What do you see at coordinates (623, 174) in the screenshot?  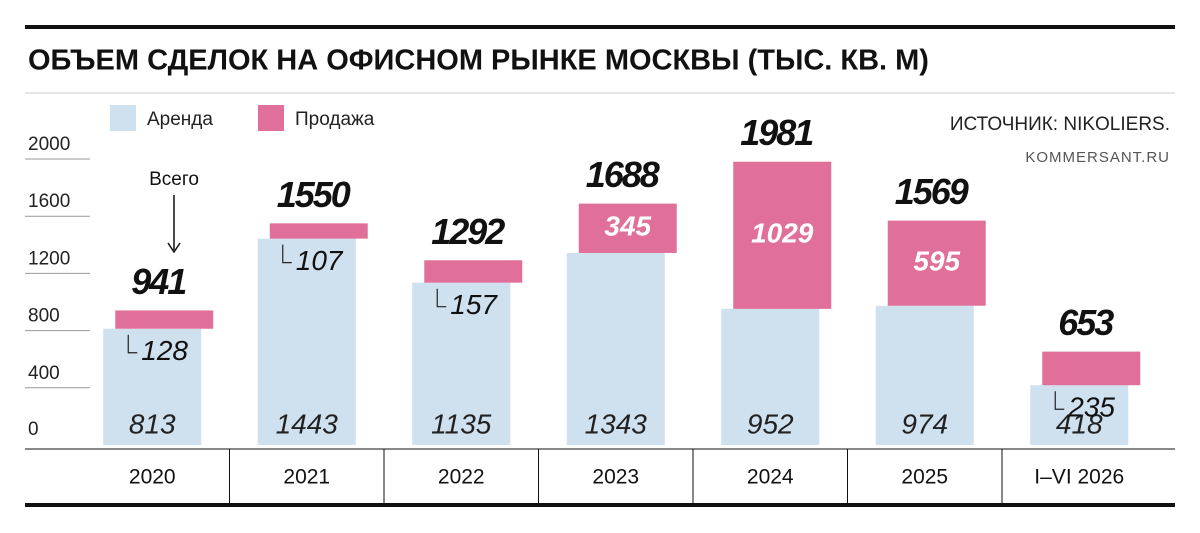 I see `total-label: 1688` at bounding box center [623, 174].